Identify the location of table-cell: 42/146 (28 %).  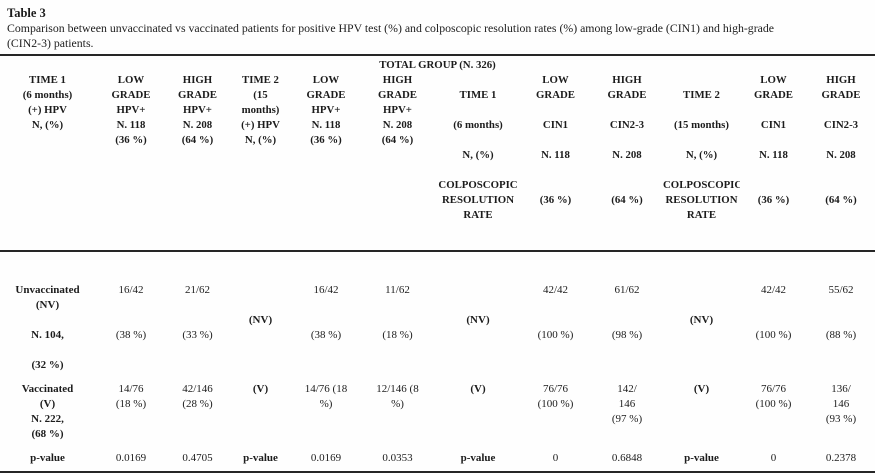
(197, 396).